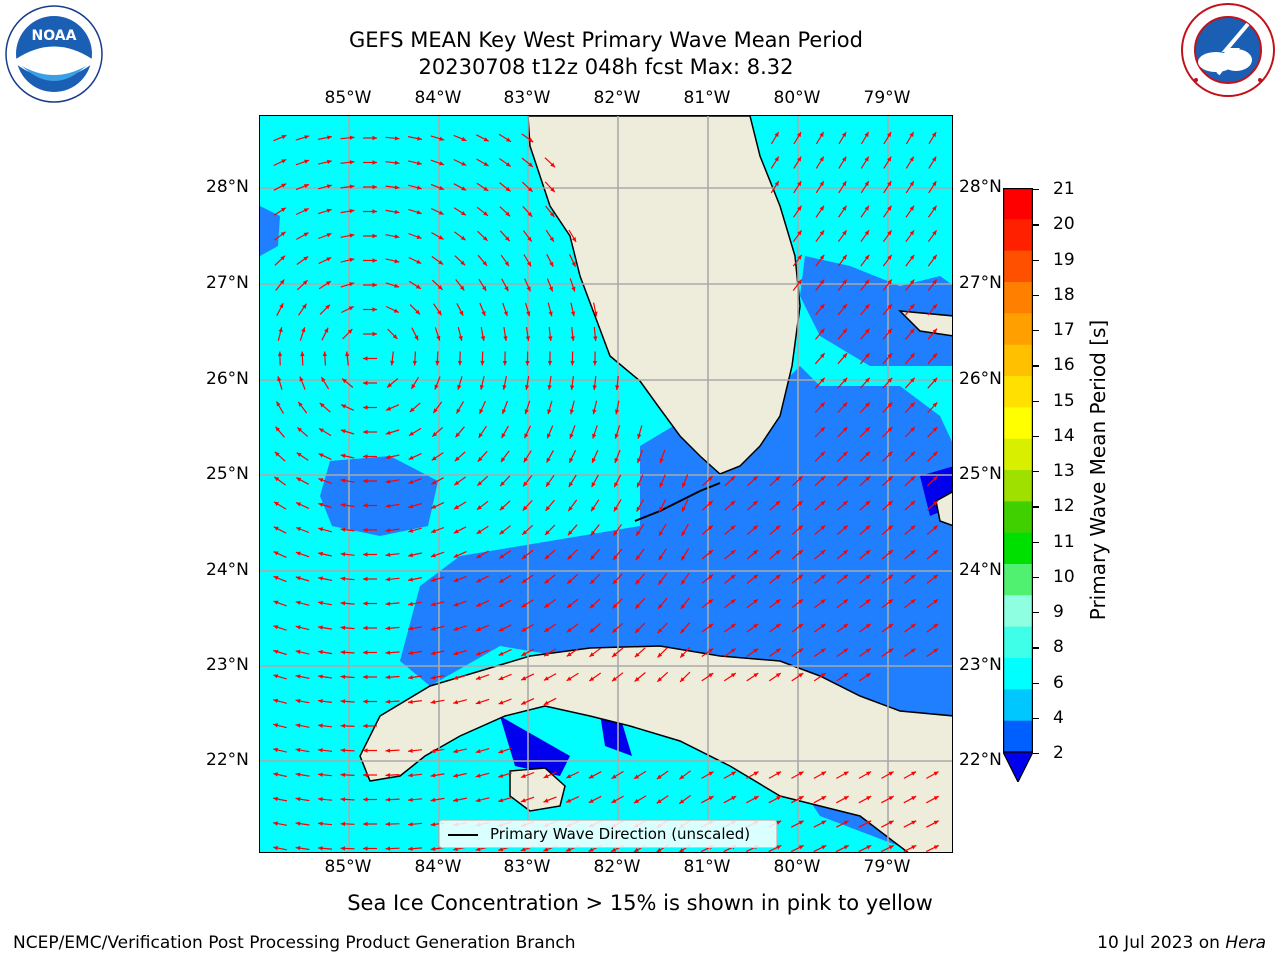  Describe the element at coordinates (797, 867) in the screenshot. I see `lon-label: 80°W` at that location.